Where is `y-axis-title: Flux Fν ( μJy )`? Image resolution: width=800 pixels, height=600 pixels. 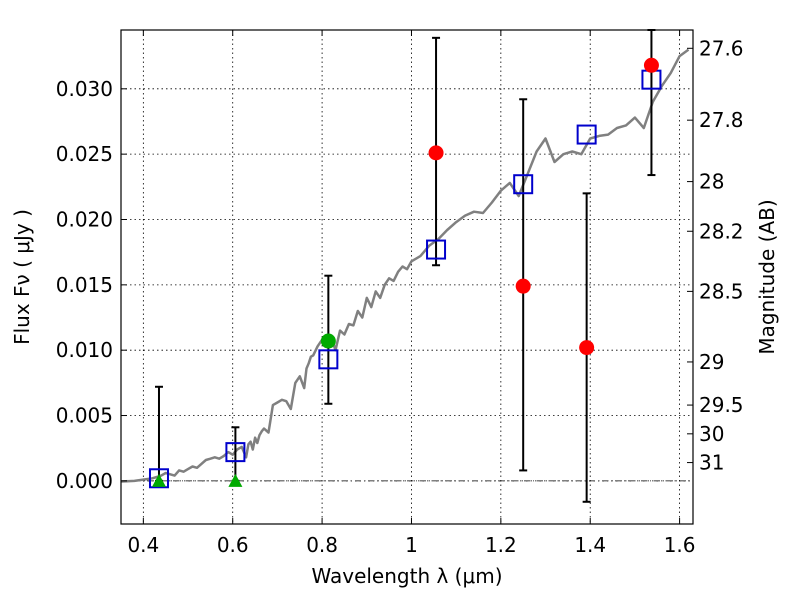 y-axis-title: Flux Fν ( μJy ) is located at coordinates (22, 277).